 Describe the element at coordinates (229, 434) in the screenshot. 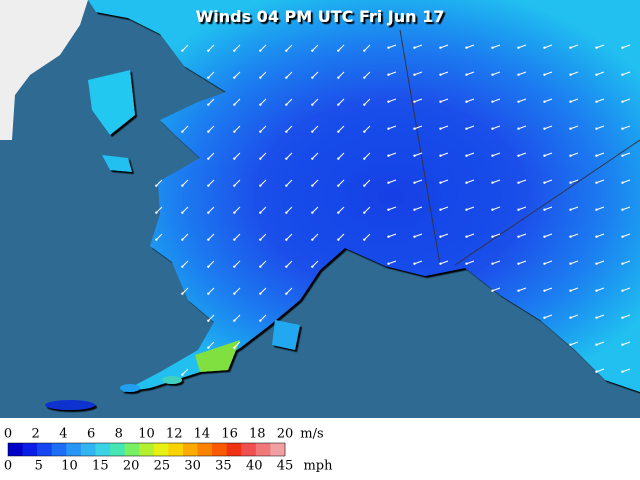

I see `ms-label: 16` at that location.